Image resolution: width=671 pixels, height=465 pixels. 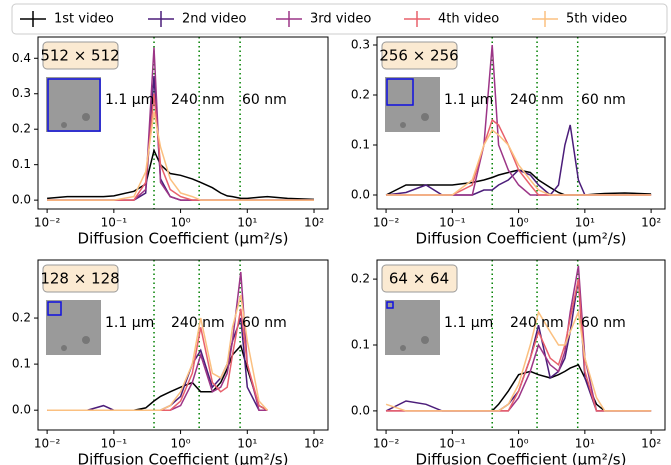 What do you see at coordinates (84, 19) in the screenshot?
I see `legend-label: 1st video` at bounding box center [84, 19].